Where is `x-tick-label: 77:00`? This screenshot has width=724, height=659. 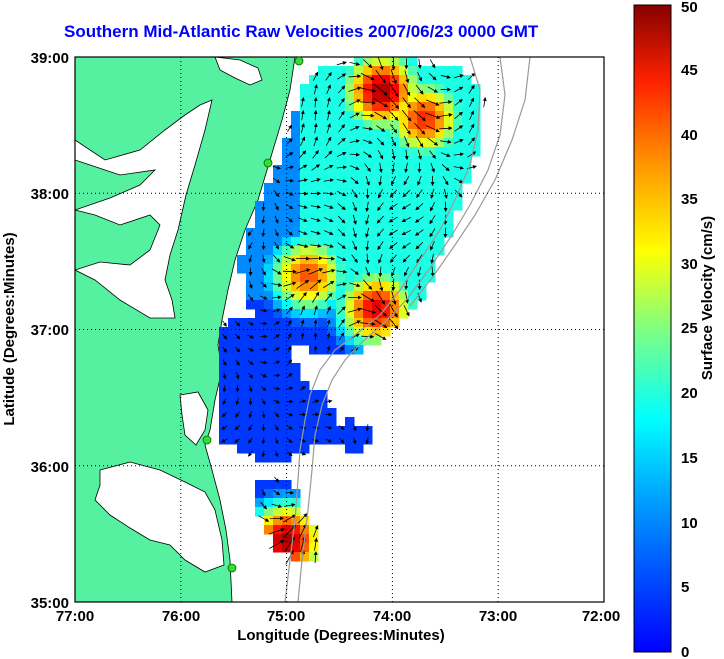
x-tick-label: 77:00 is located at coordinates (75, 616).